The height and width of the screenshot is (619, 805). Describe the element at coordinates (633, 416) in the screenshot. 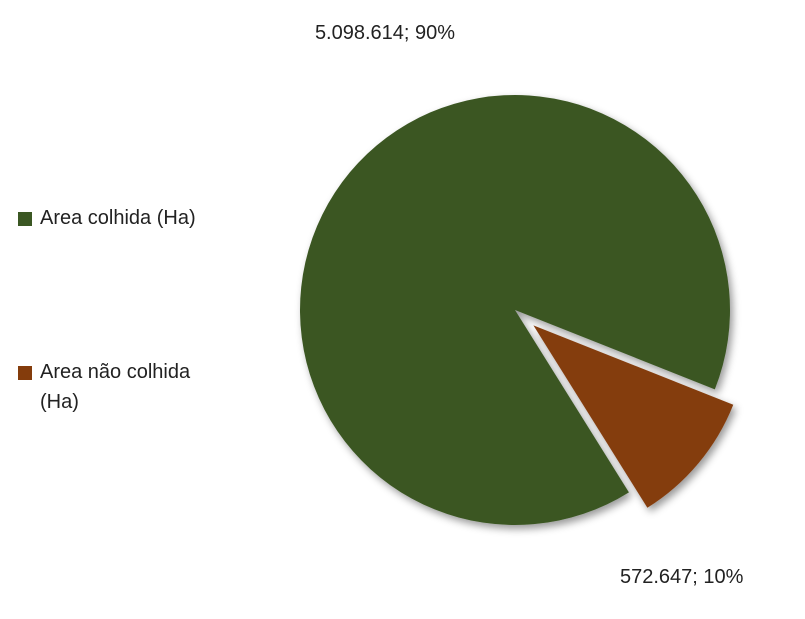

I see `pie-slice` at that location.